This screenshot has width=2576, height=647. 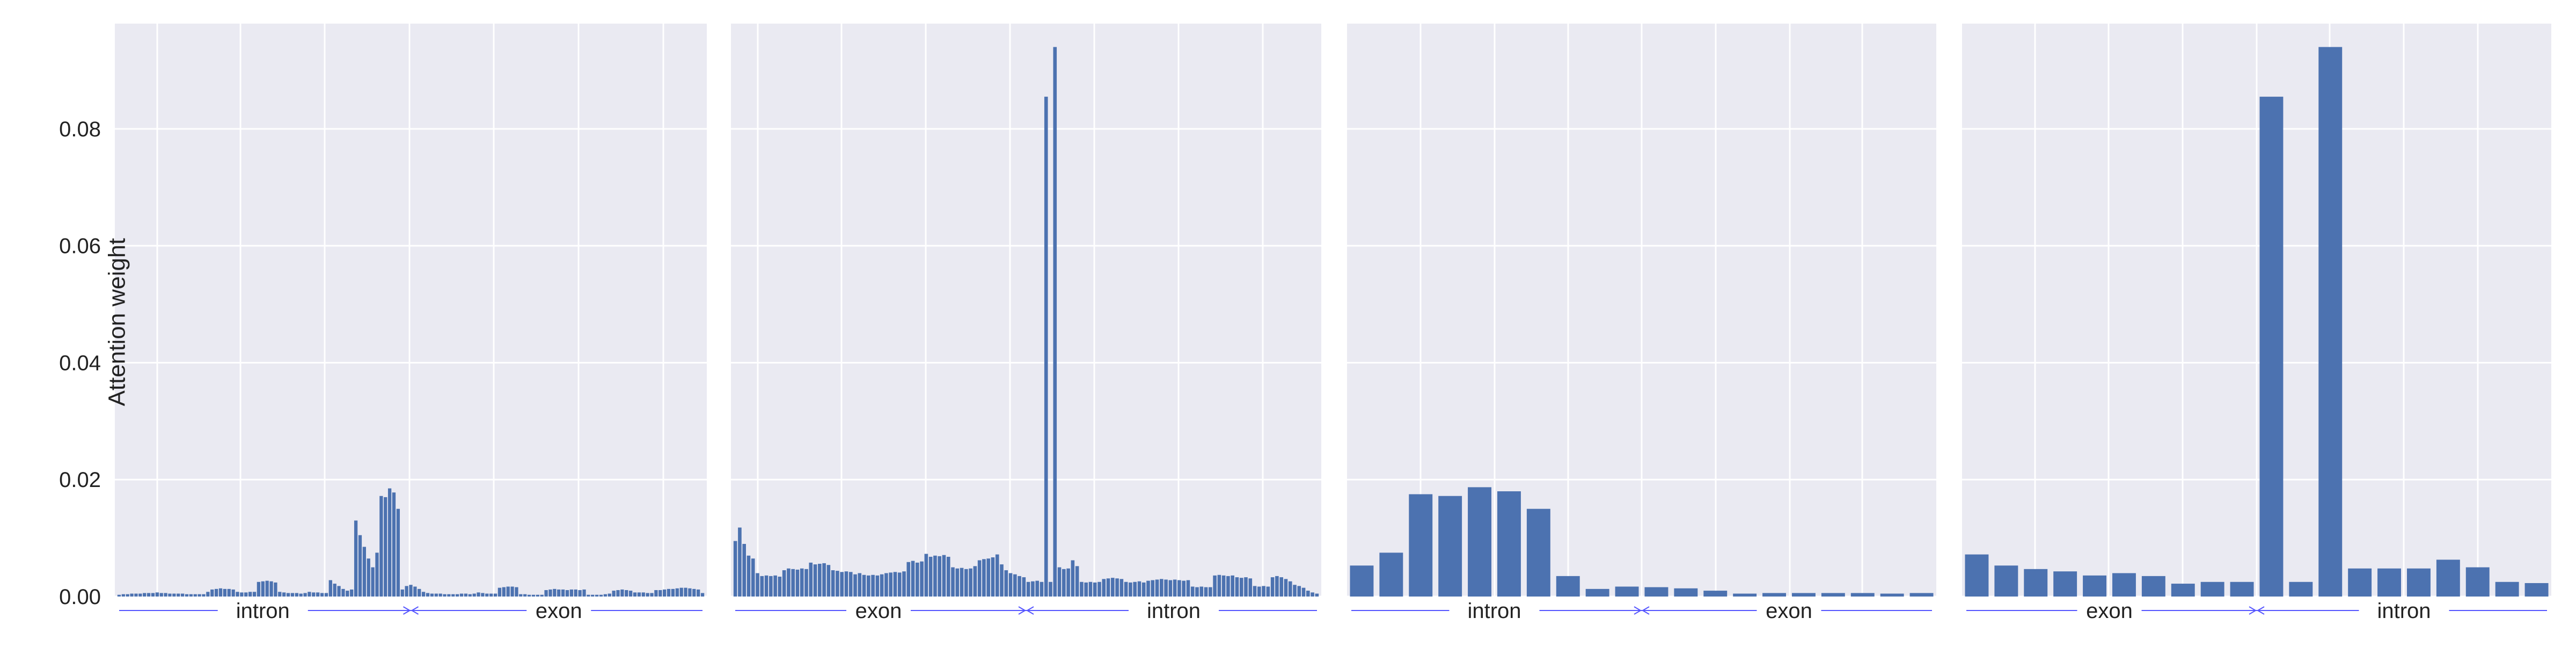 I want to click on region-label-exon: exon, so click(x=2109, y=611).